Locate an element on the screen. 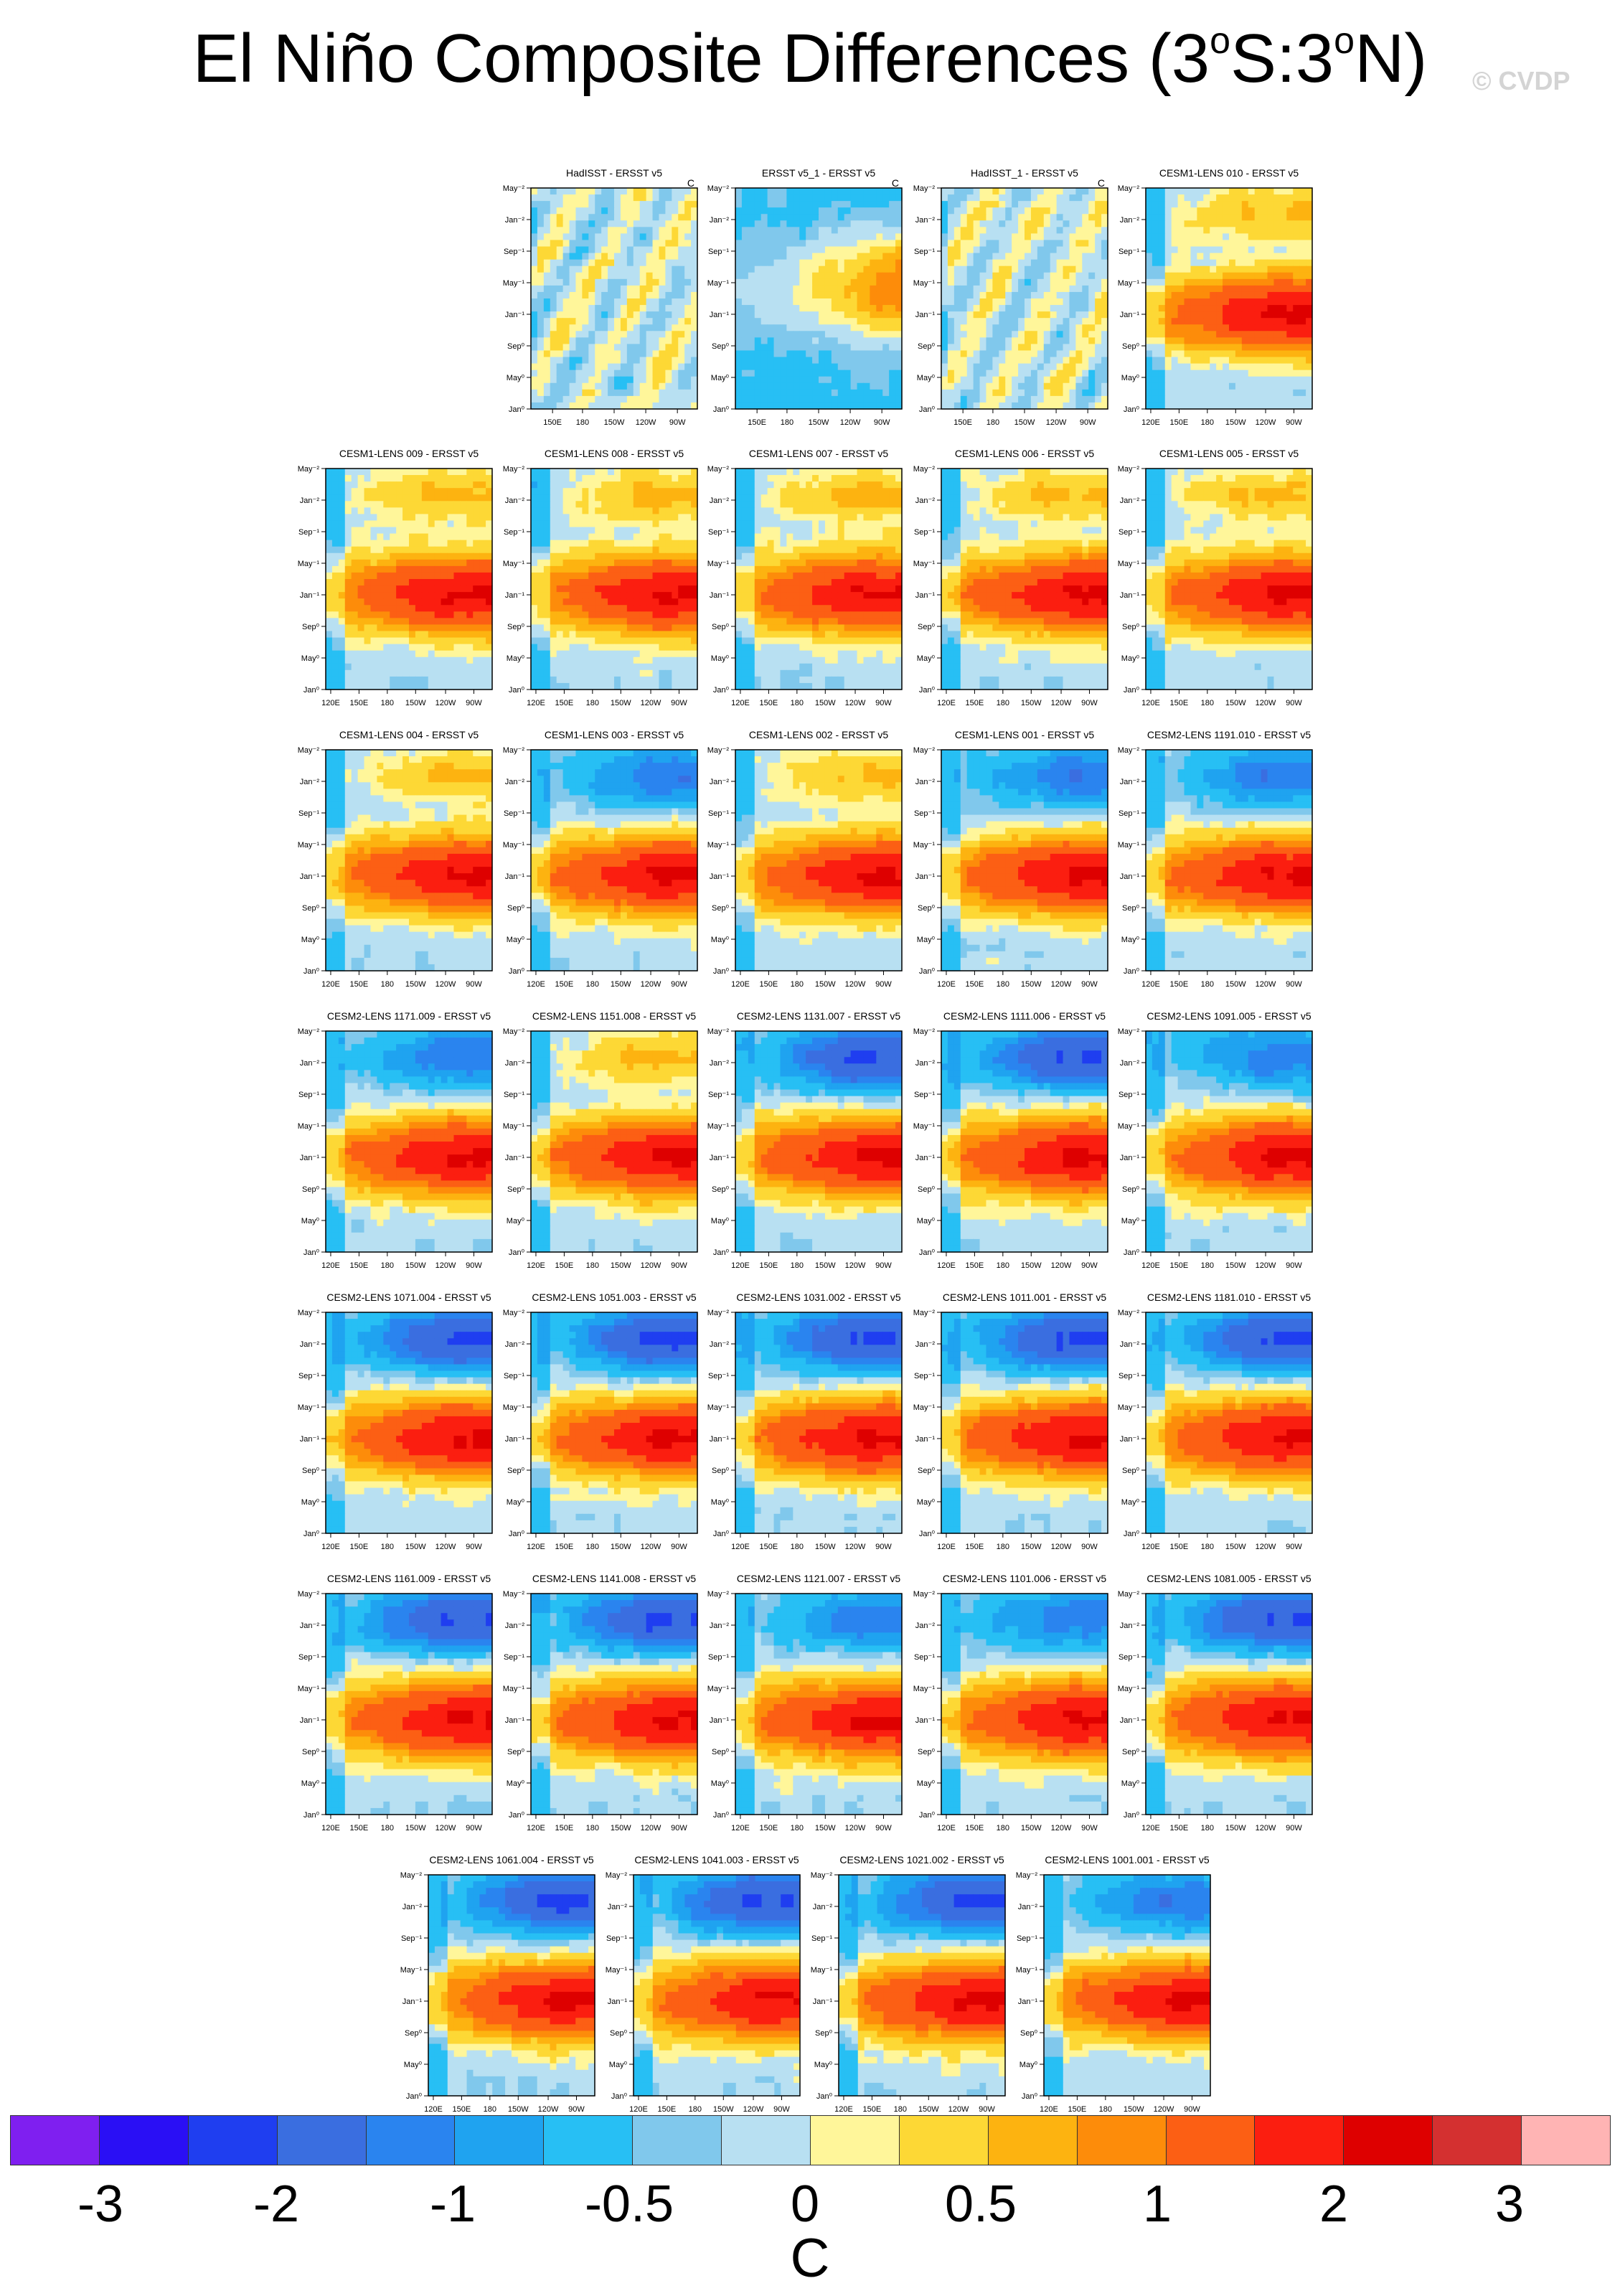 The height and width of the screenshot is (2296, 1620). watermark: © CVDP is located at coordinates (1521, 81).